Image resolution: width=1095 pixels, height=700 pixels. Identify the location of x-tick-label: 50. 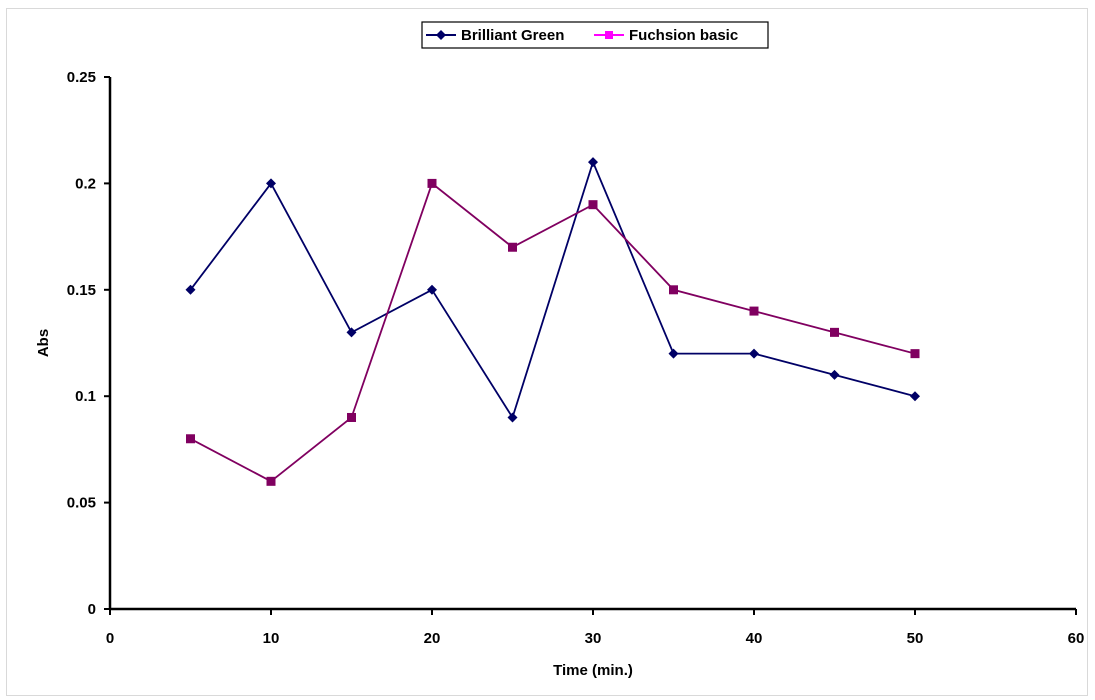
(915, 638).